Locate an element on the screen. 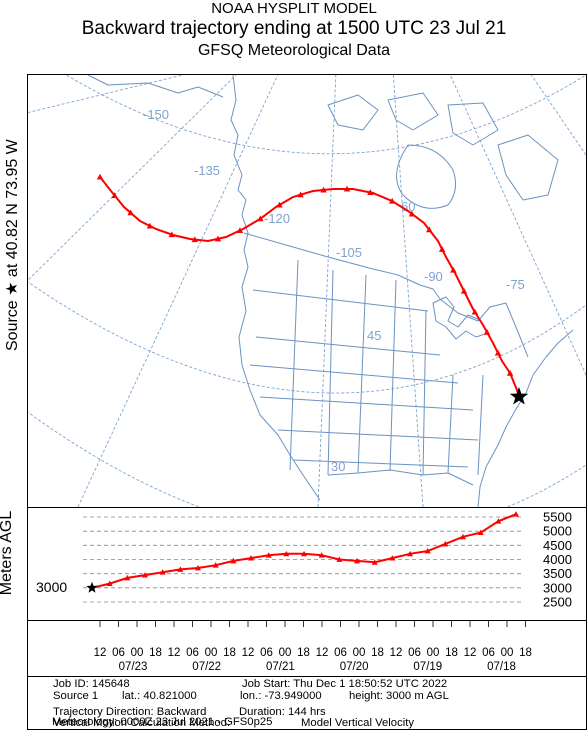  us-canada-border is located at coordinates (386, 295).